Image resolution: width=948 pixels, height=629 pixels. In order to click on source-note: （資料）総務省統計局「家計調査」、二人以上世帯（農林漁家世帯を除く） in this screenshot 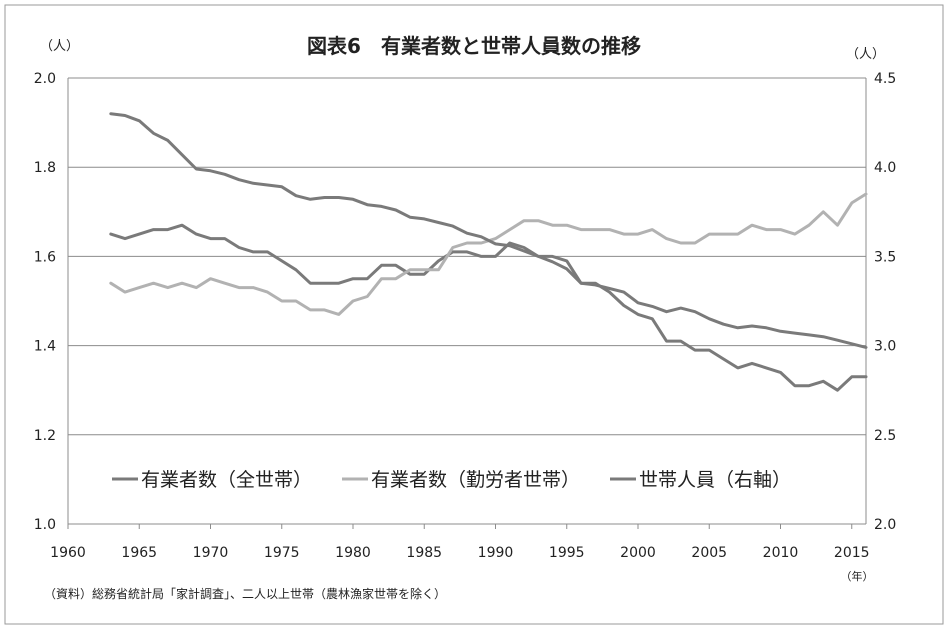, I will do `click(245, 593)`.